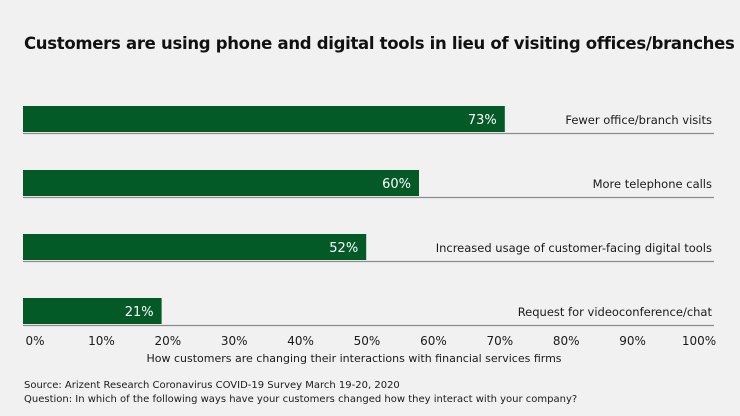  What do you see at coordinates (343, 248) in the screenshot?
I see `bar-value-label: 52%` at bounding box center [343, 248].